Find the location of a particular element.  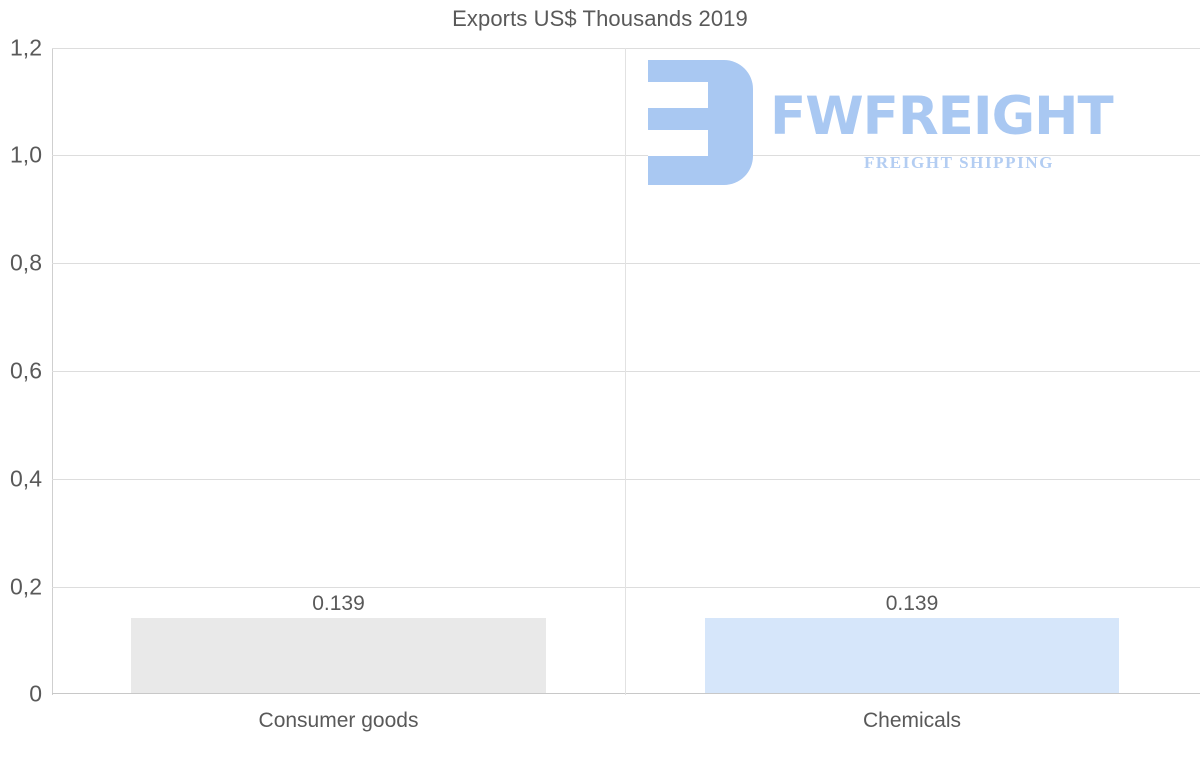

y-axis-tick-label: 0 is located at coordinates (35, 693).